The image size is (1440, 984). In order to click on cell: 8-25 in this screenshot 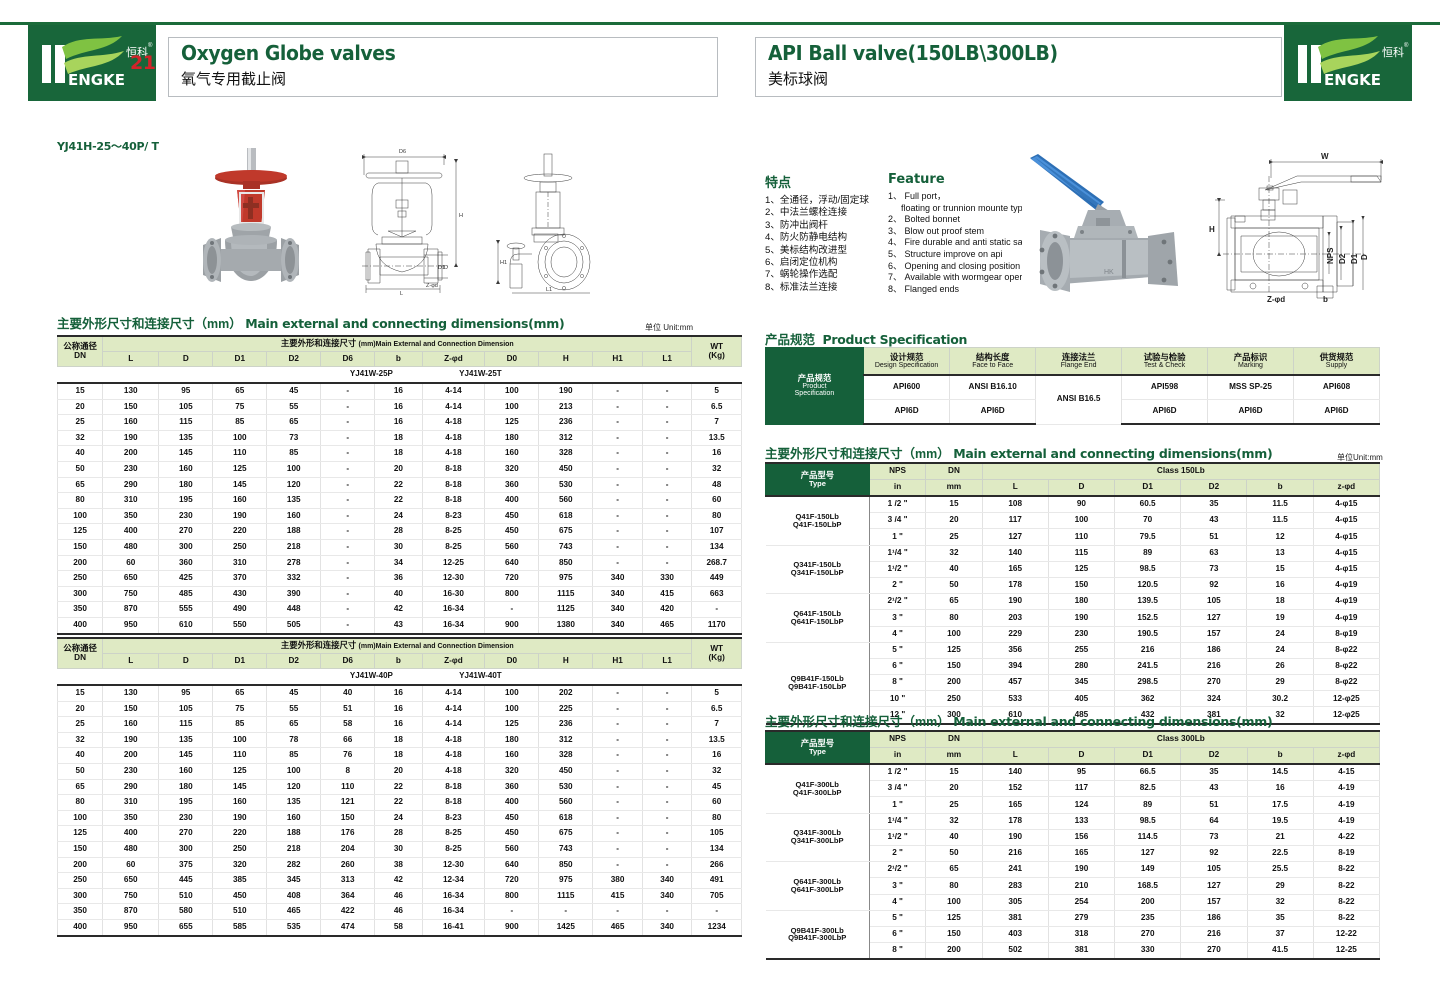, I will do `click(453, 531)`.